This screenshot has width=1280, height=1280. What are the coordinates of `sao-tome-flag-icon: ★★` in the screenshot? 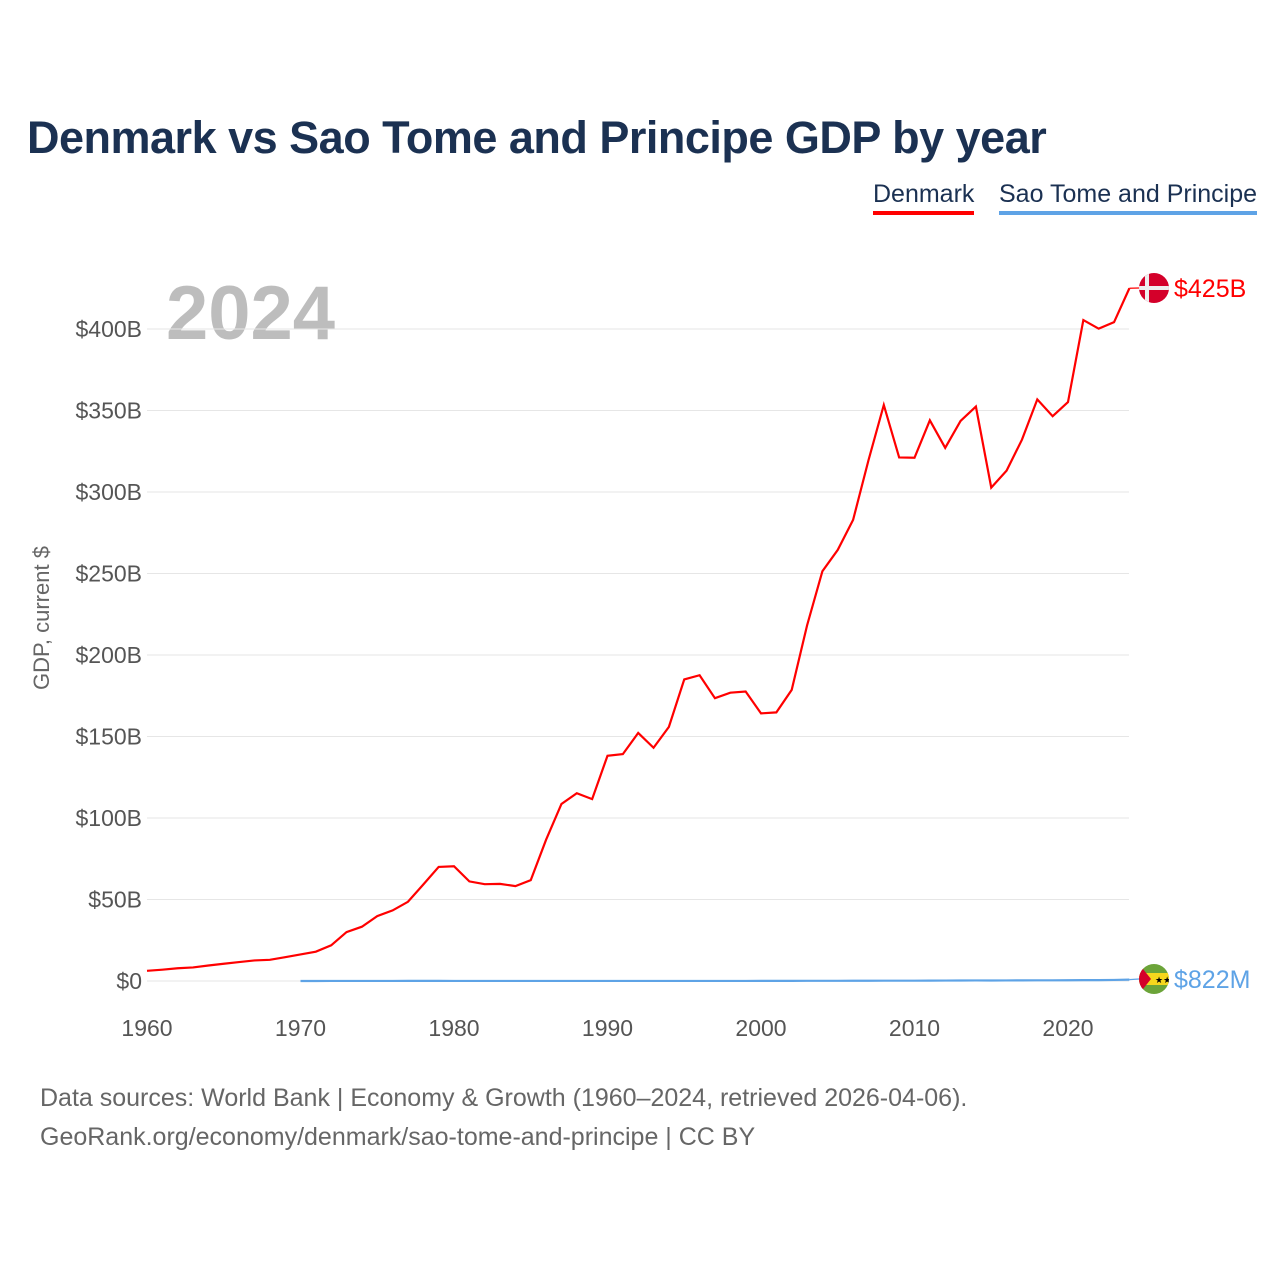 It's located at (1155, 979).